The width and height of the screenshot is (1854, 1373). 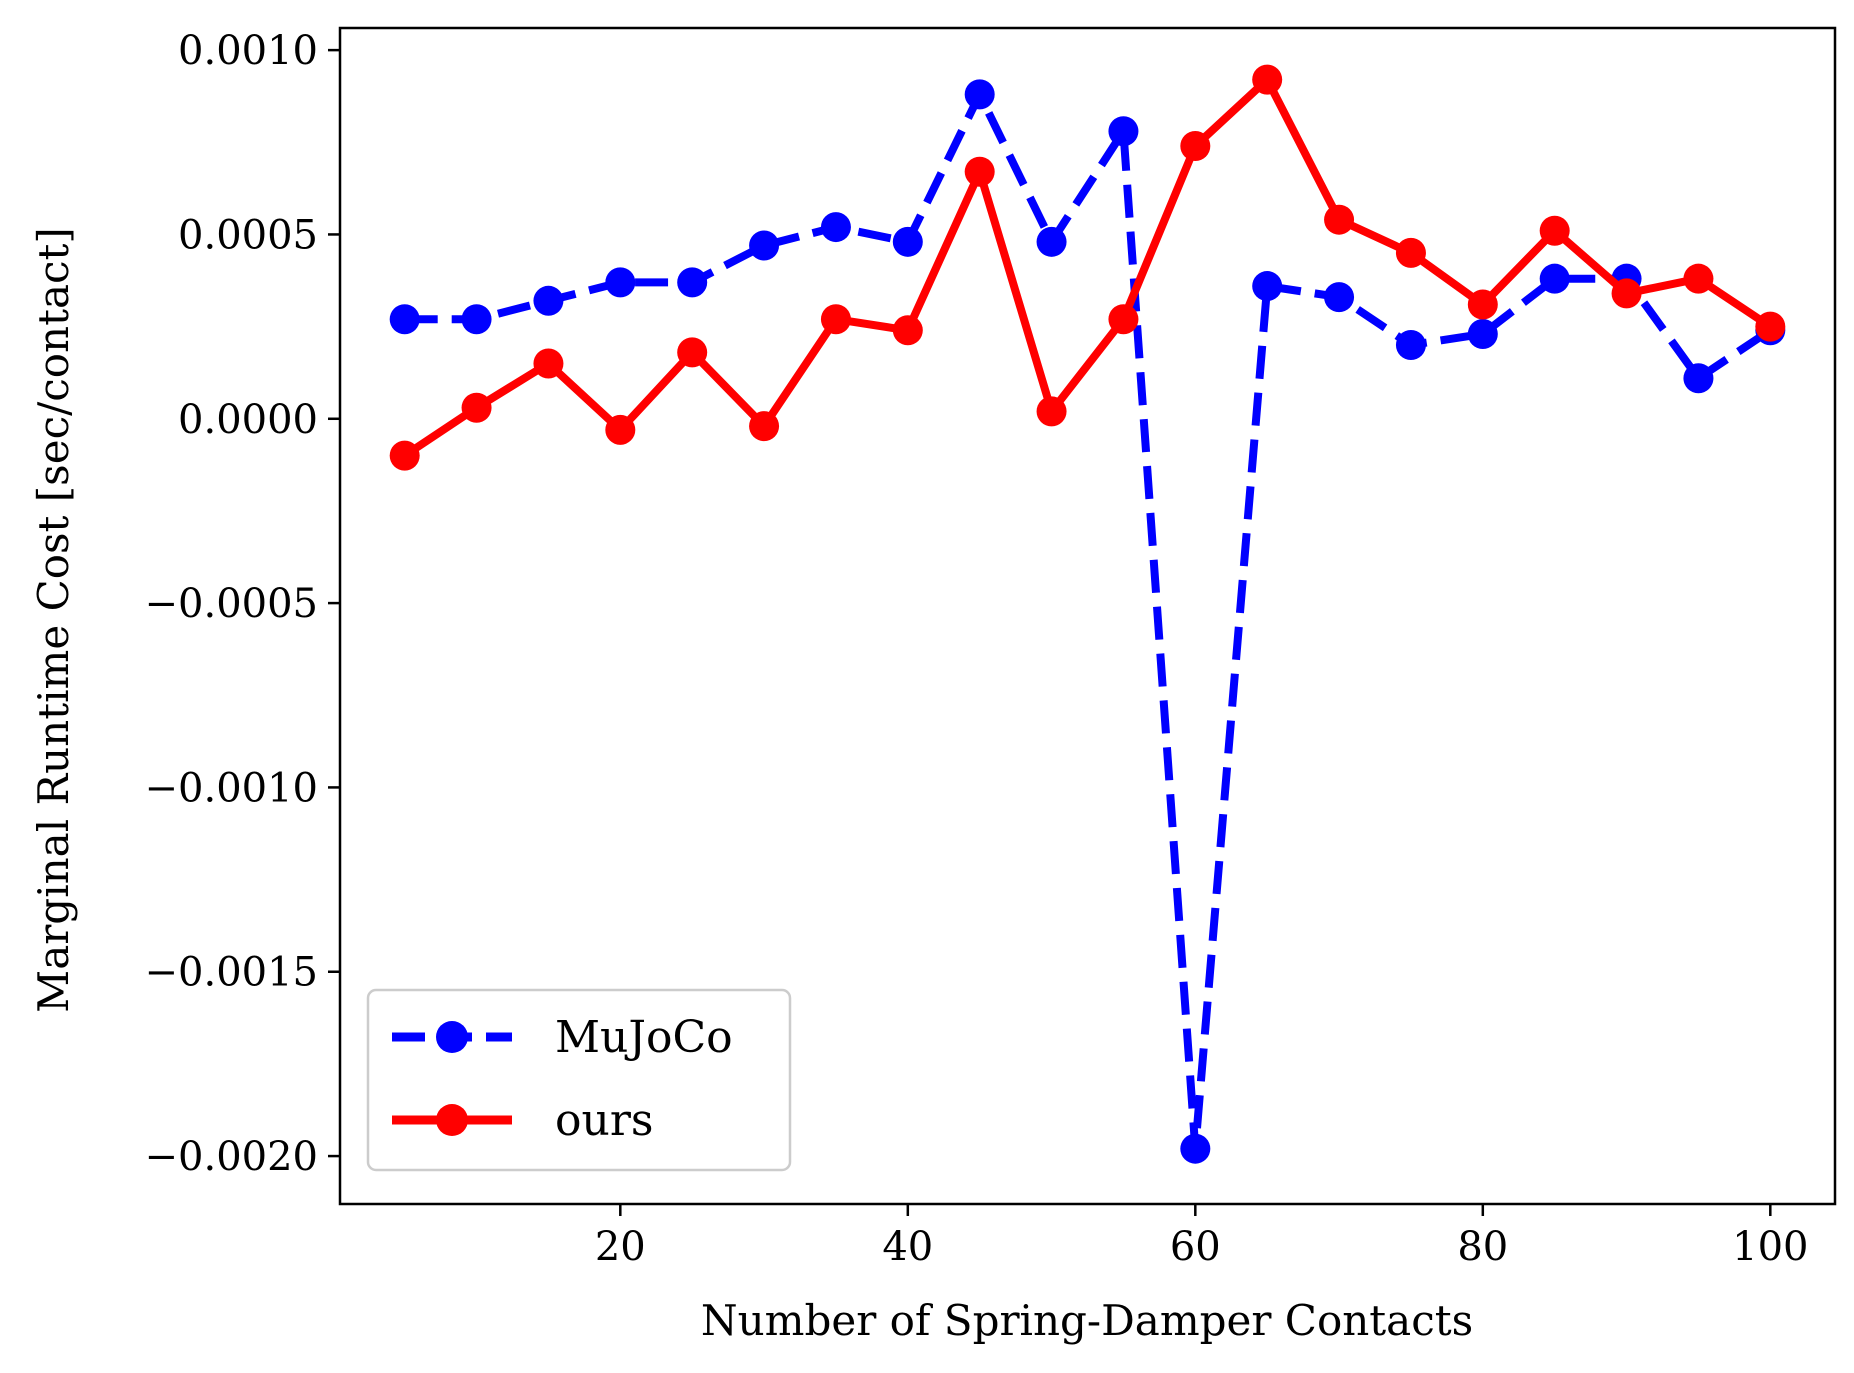 I want to click on y-tick-label: 0.0000, so click(x=248, y=420).